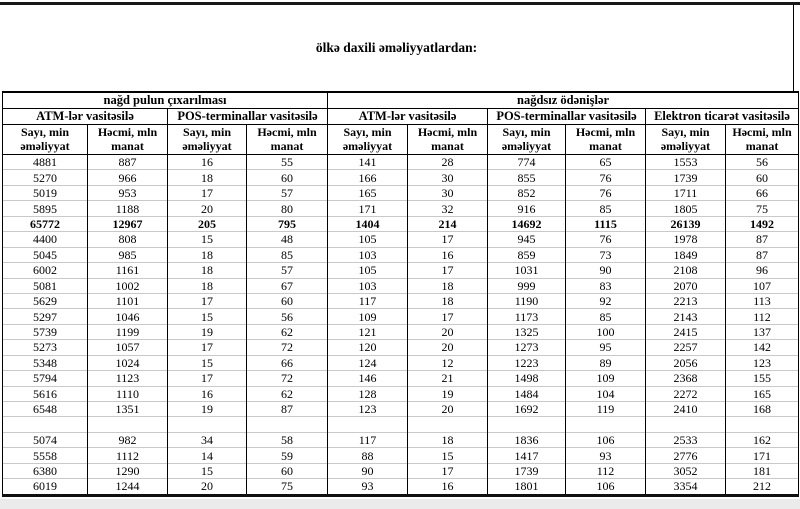 Image resolution: width=800 pixels, height=509 pixels. What do you see at coordinates (606, 177) in the screenshot?
I see `data-cell: 76` at bounding box center [606, 177].